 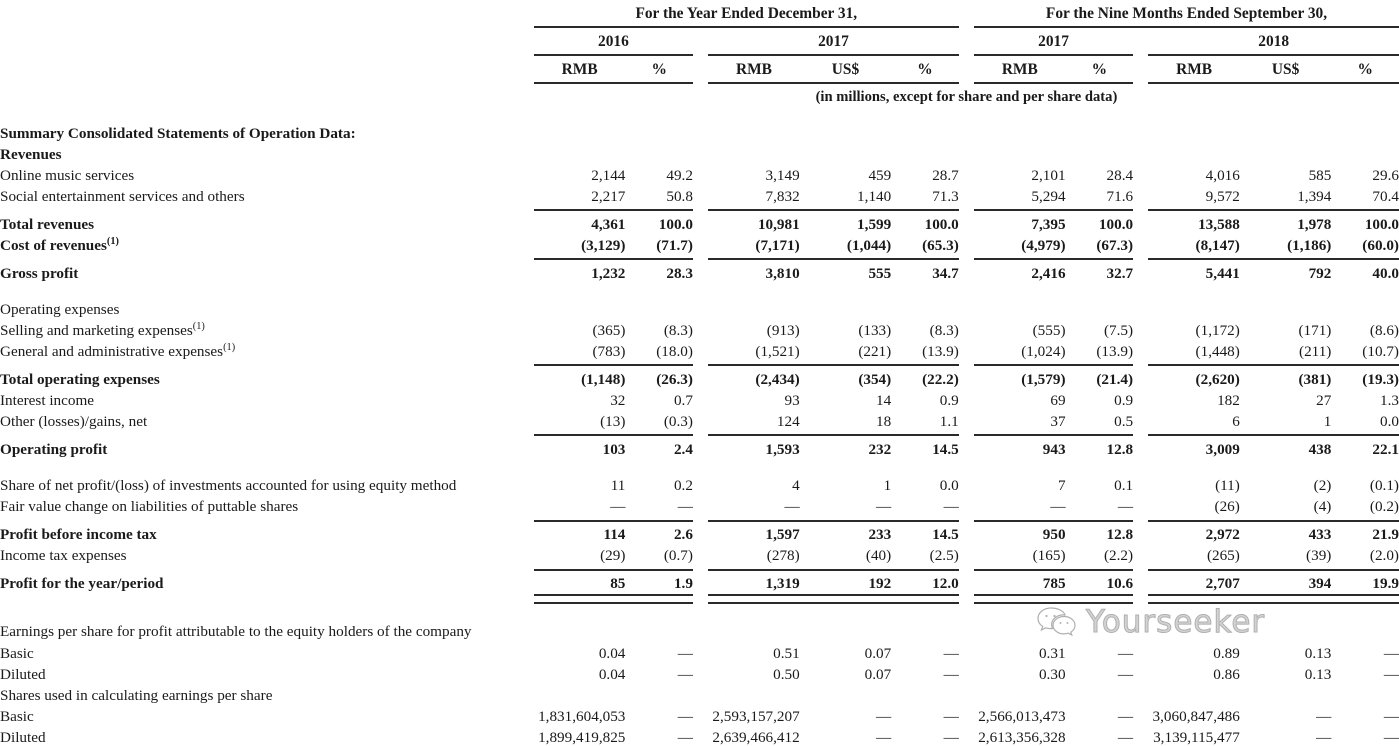 What do you see at coordinates (1048, 196) in the screenshot?
I see `table-cell: 5,294` at bounding box center [1048, 196].